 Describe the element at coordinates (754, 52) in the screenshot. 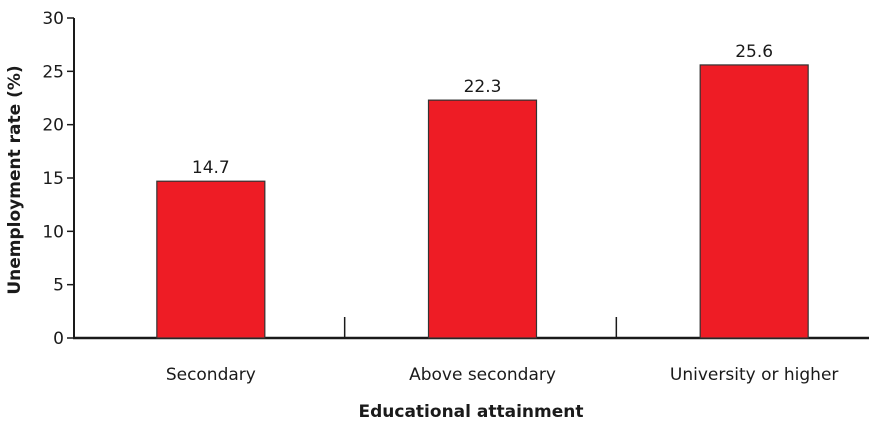

I see `value-label: 25.6` at that location.